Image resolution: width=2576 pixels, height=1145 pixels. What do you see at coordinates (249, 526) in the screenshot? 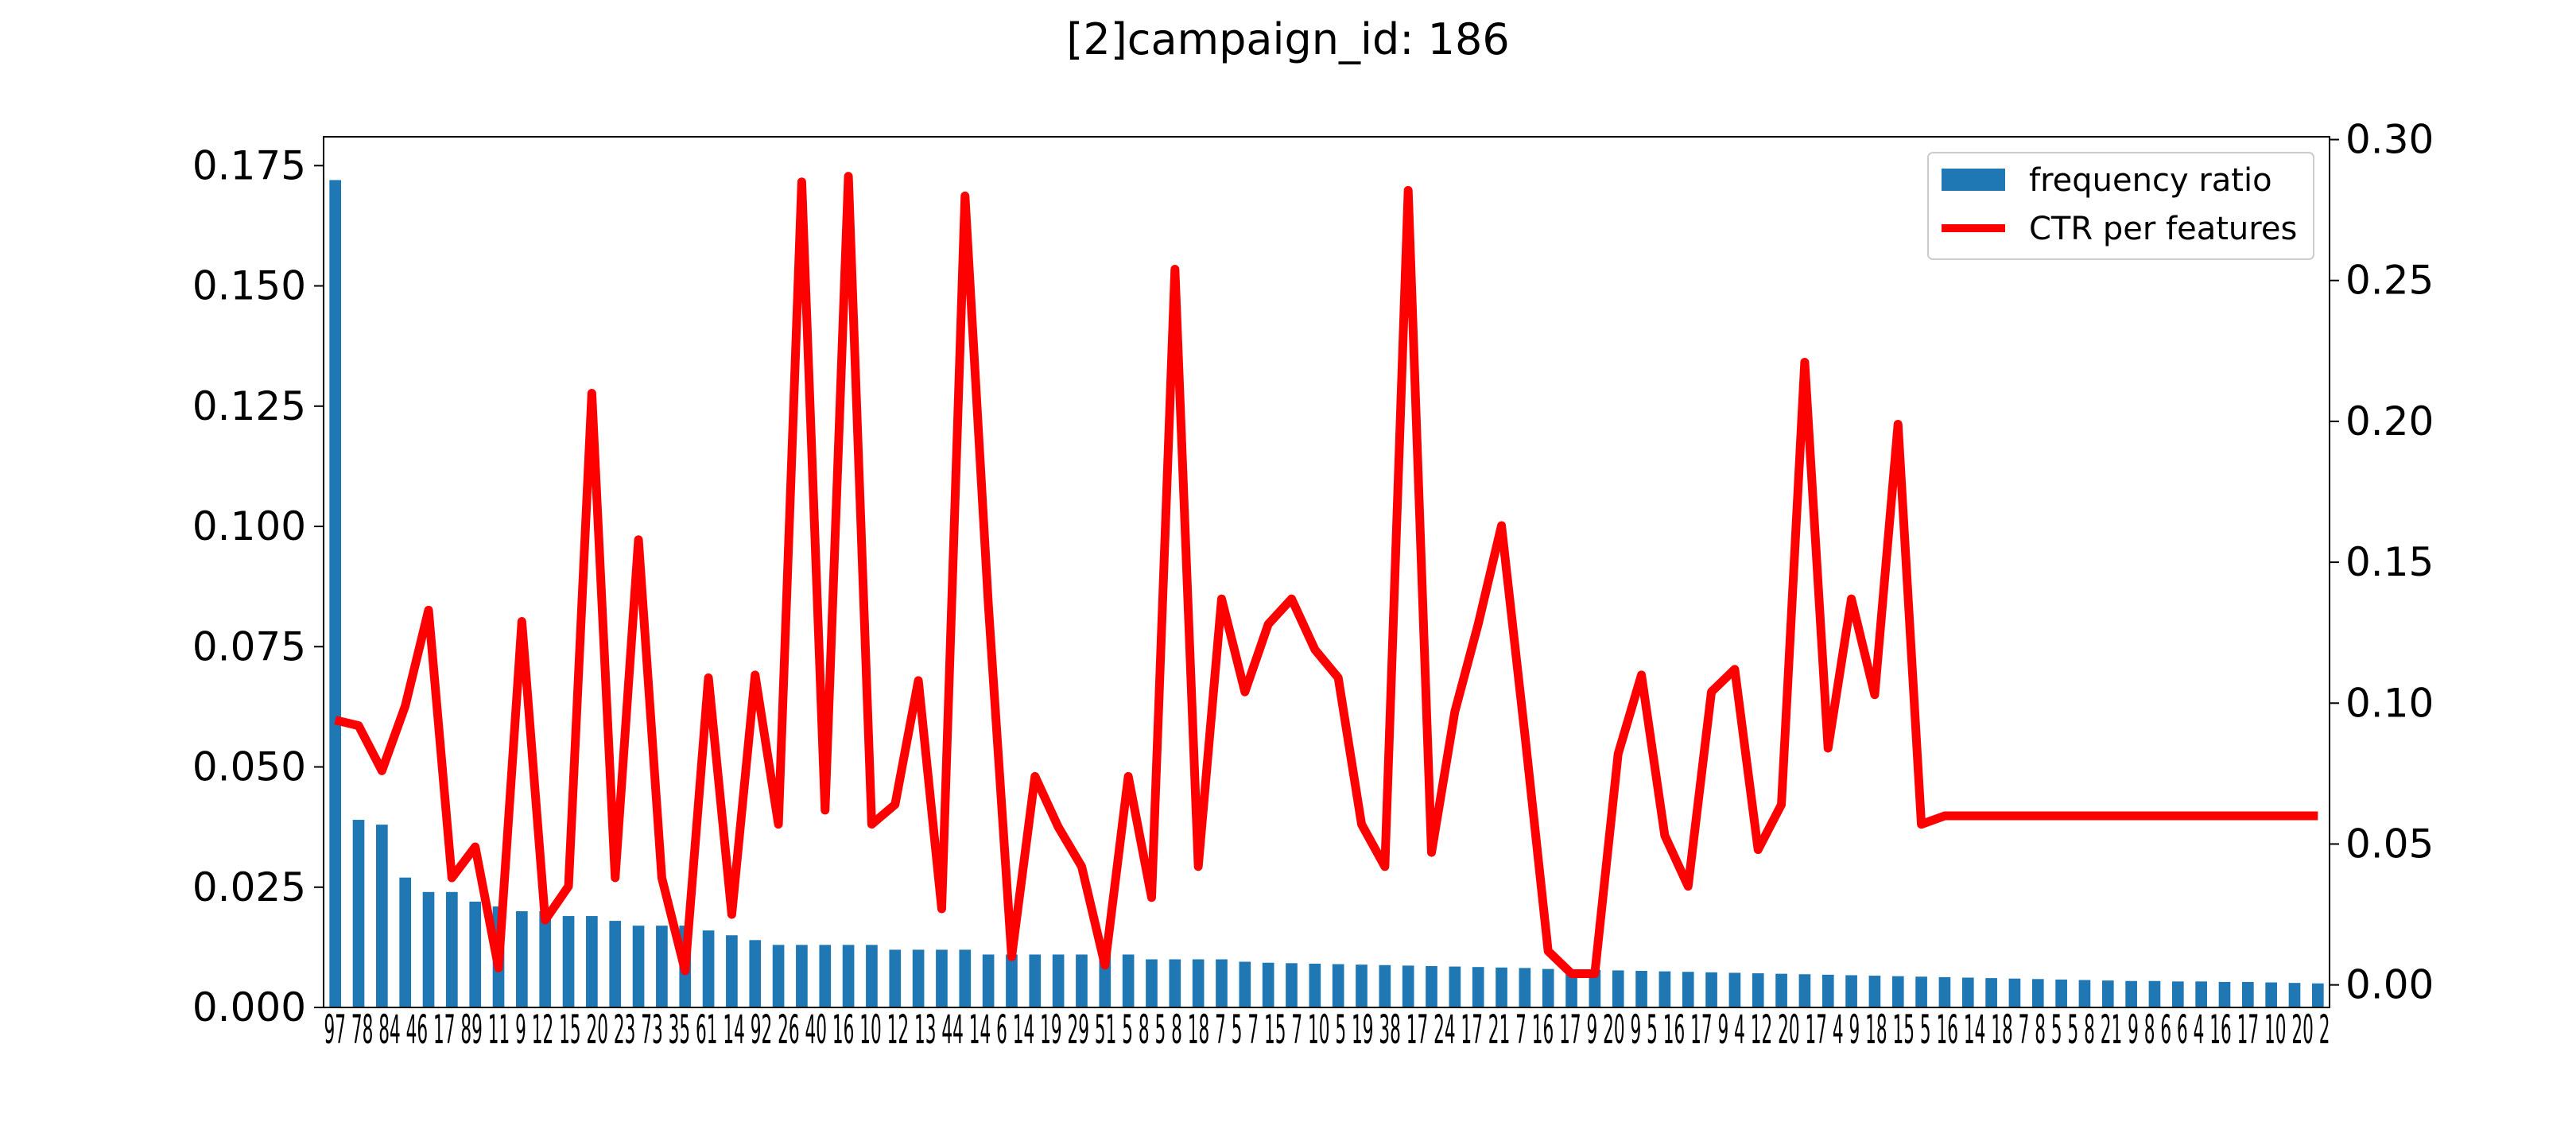
I see `left-tick-label-4: 0.100` at bounding box center [249, 526].